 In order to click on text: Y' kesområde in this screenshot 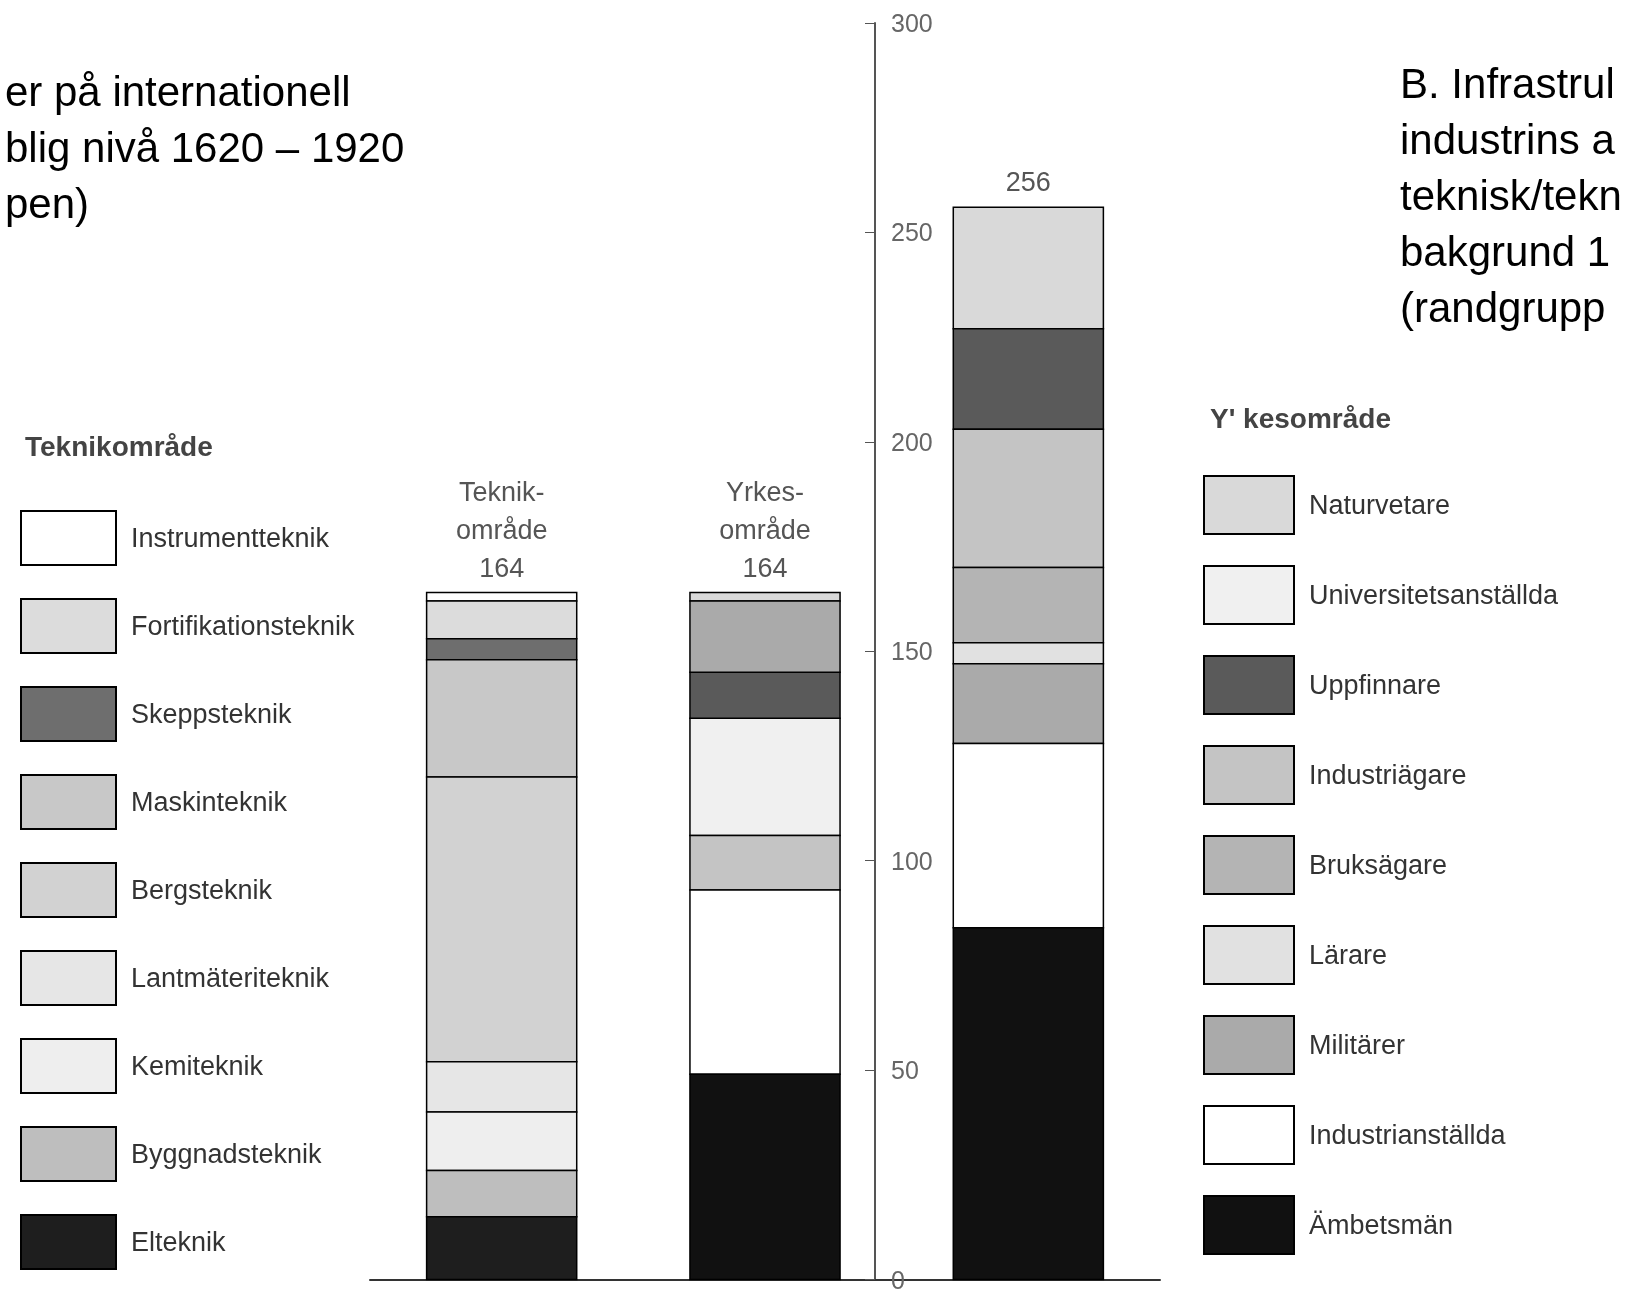, I will do `click(1300, 418)`.